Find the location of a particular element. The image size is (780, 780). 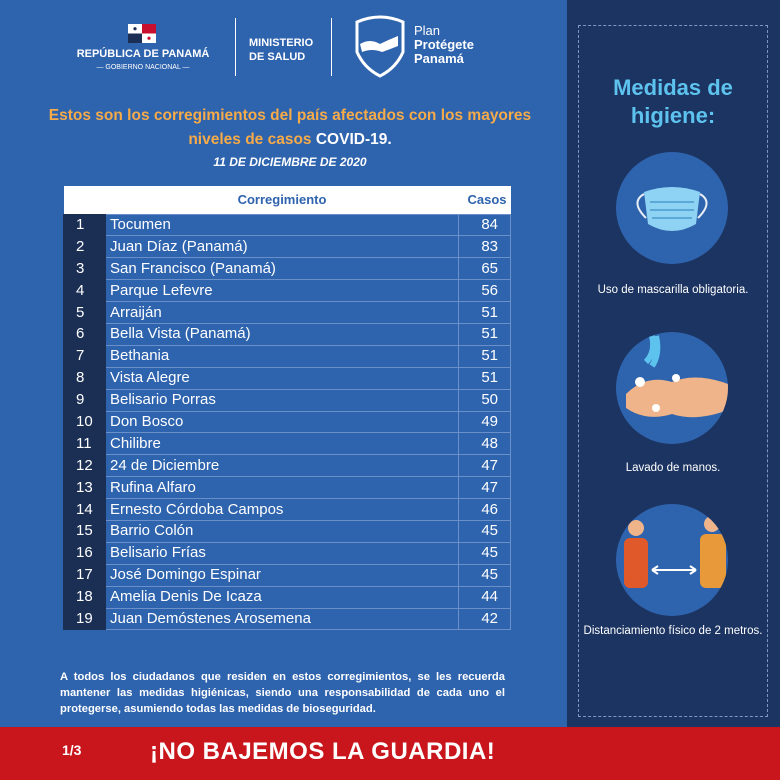

sidebar-item-label: Uso de mascarilla obligatoria. is located at coordinates (673, 290).